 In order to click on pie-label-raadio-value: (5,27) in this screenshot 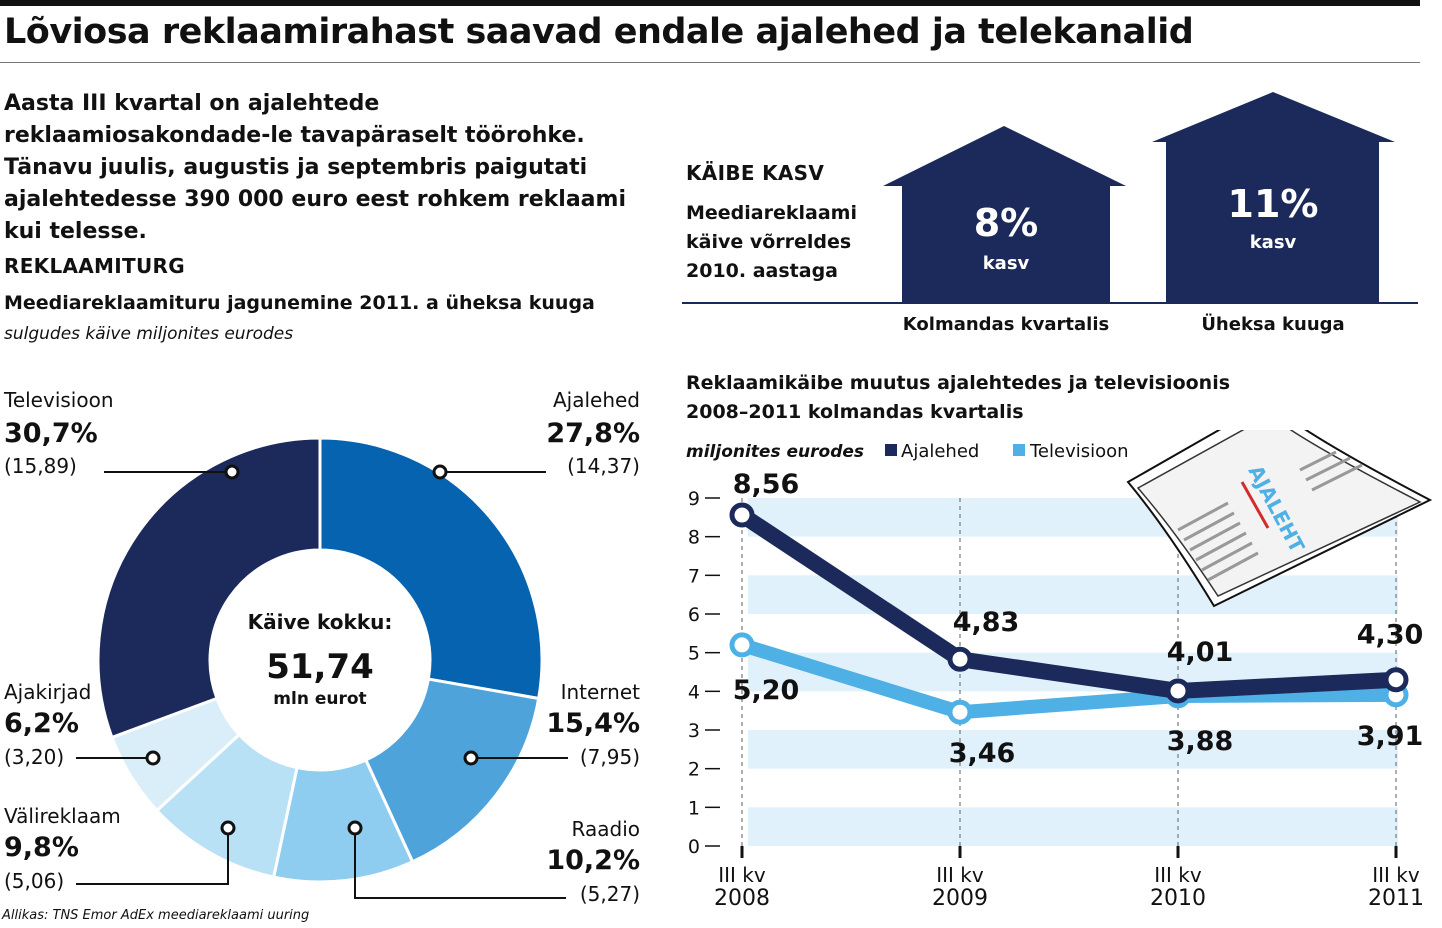, I will do `click(609, 894)`.